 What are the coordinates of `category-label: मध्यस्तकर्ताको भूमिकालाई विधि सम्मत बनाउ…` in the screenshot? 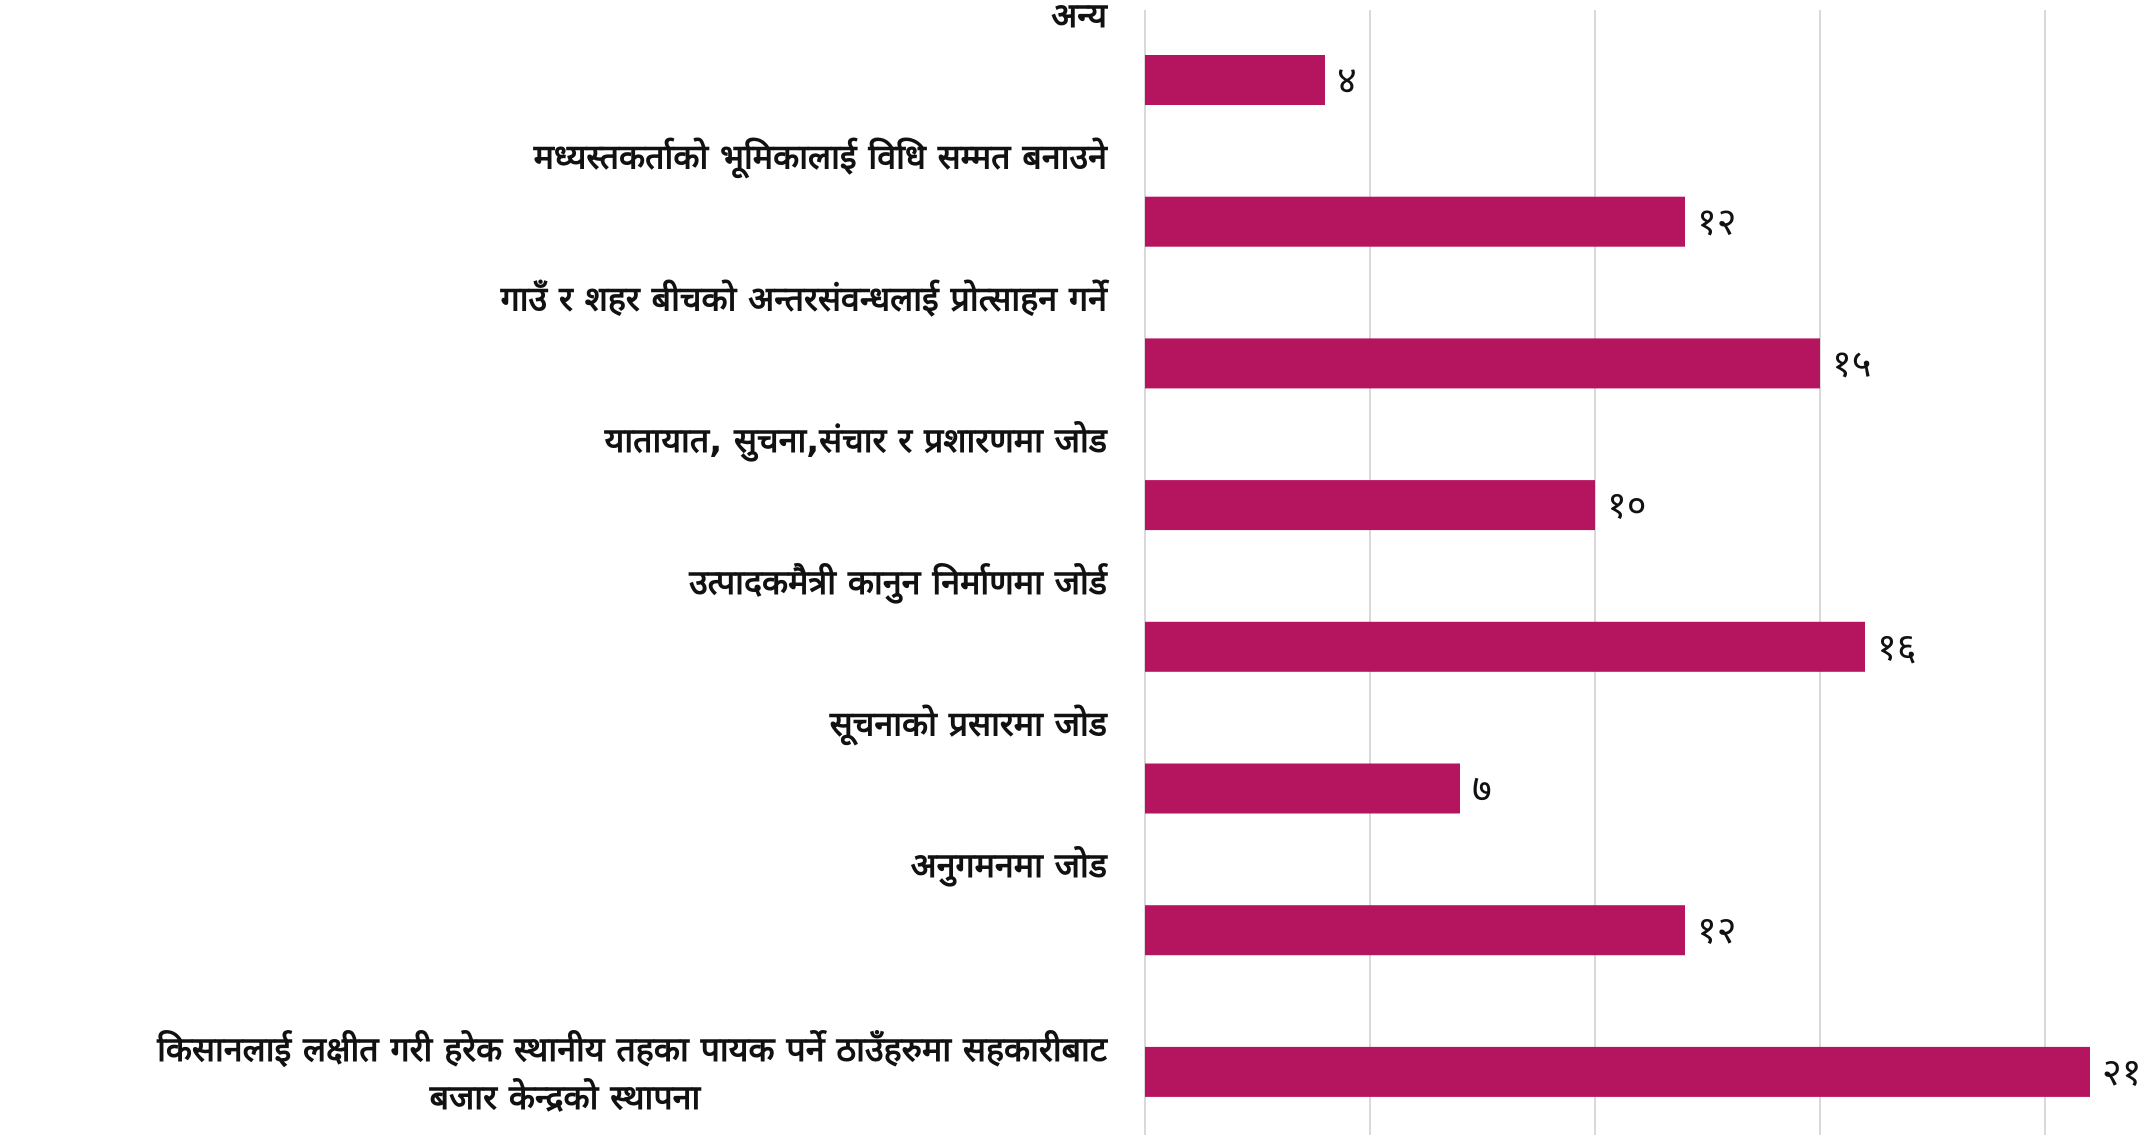 It's located at (821, 158).